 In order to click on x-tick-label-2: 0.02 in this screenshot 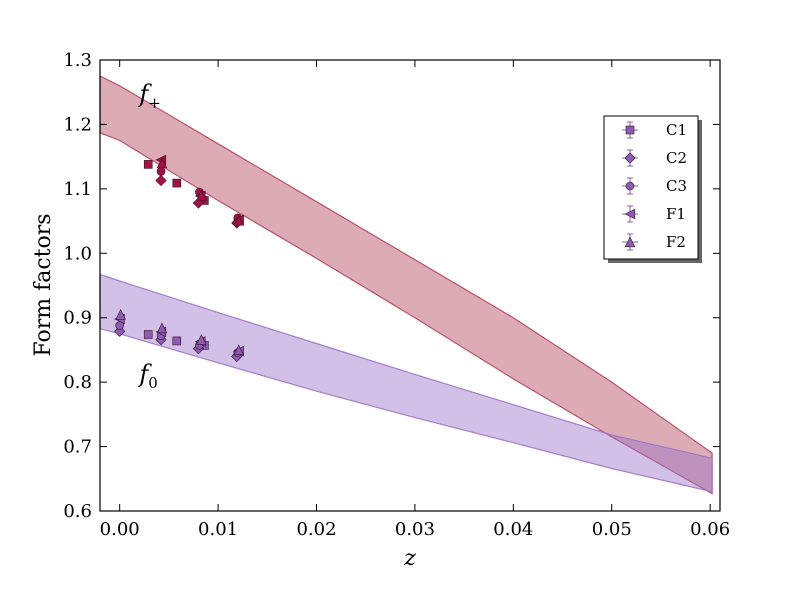, I will do `click(316, 529)`.